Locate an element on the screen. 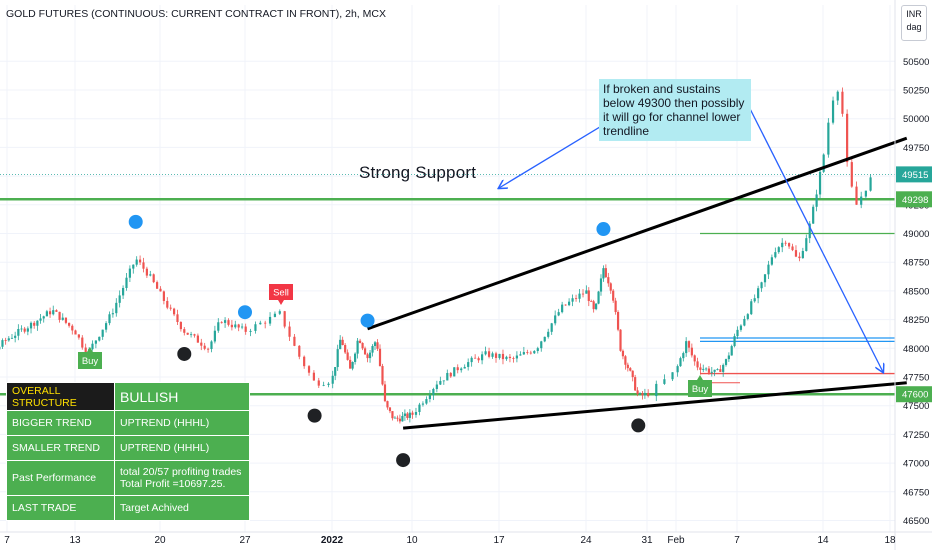 The width and height of the screenshot is (932, 550). table-key: BIGGER TREND is located at coordinates (60, 423).